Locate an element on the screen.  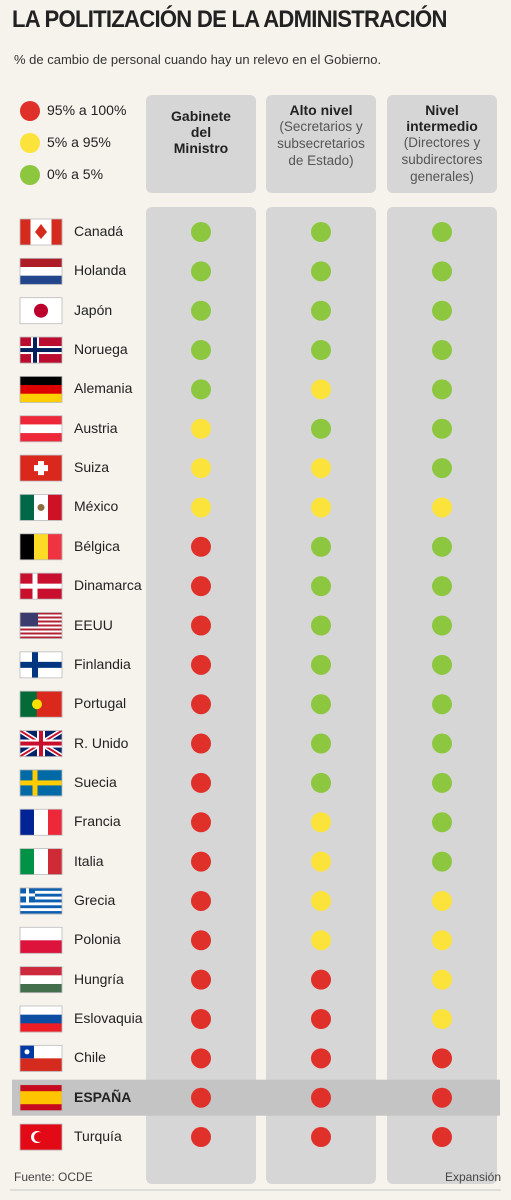
country-name: Grecia is located at coordinates (95, 899).